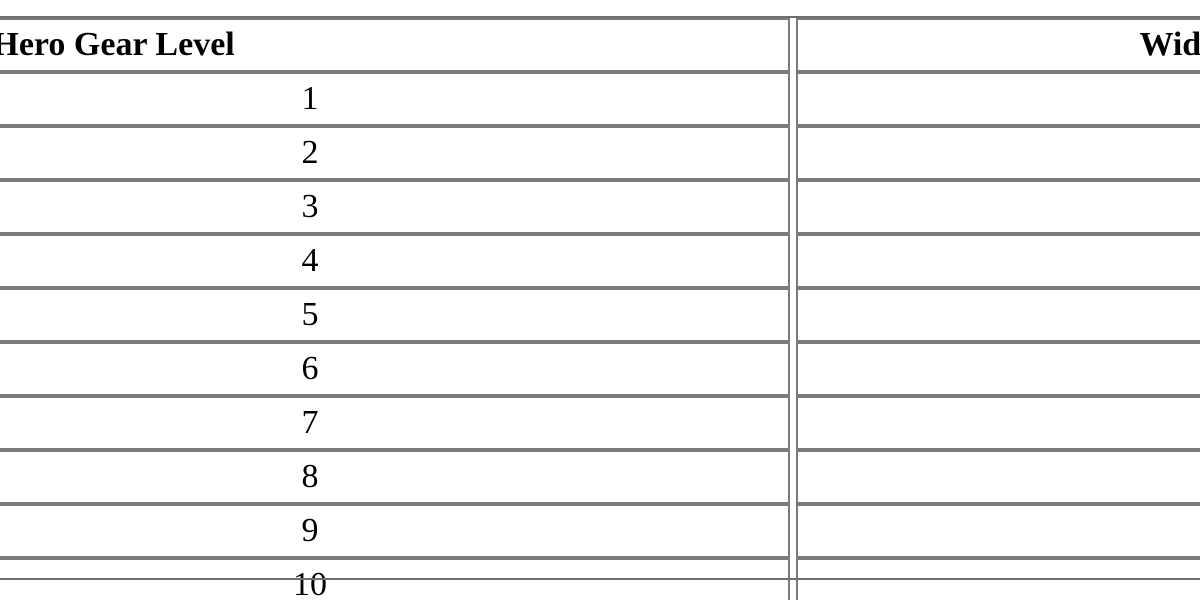  I want to click on cell-widgets: 50, so click(998, 99).